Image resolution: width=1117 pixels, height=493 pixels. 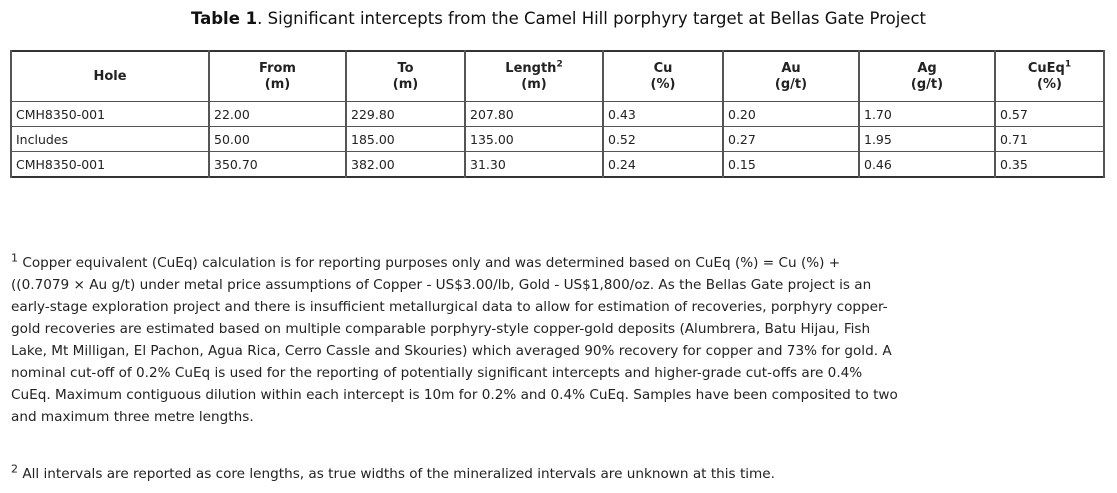 What do you see at coordinates (534, 164) in the screenshot?
I see `table-cell: 31.30` at bounding box center [534, 164].